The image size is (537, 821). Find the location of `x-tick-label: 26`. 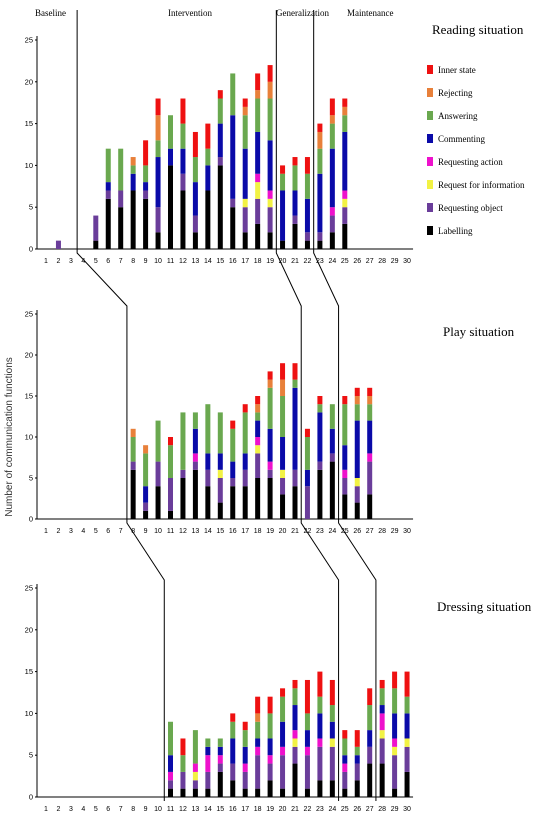

x-tick-label: 26 is located at coordinates (357, 809).